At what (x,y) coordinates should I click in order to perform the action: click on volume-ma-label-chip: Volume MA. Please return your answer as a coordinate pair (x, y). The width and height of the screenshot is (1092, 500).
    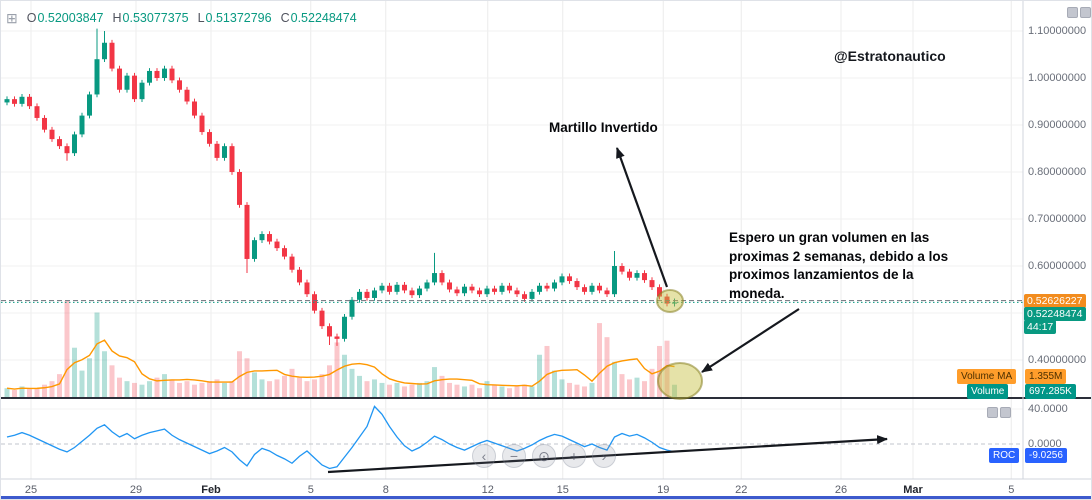
    Looking at the image, I should click on (987, 376).